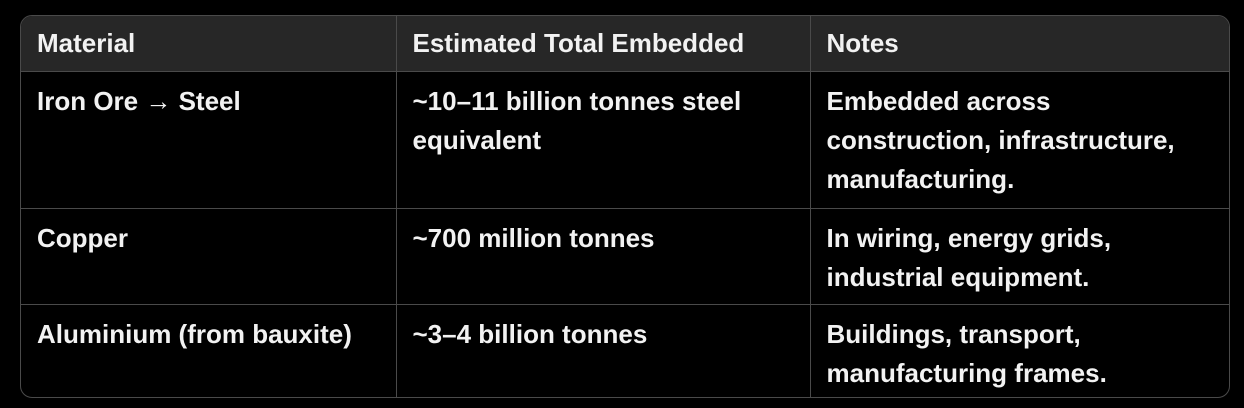 The image size is (1244, 408). Describe the element at coordinates (209, 44) in the screenshot. I see `header-material: Material` at that location.